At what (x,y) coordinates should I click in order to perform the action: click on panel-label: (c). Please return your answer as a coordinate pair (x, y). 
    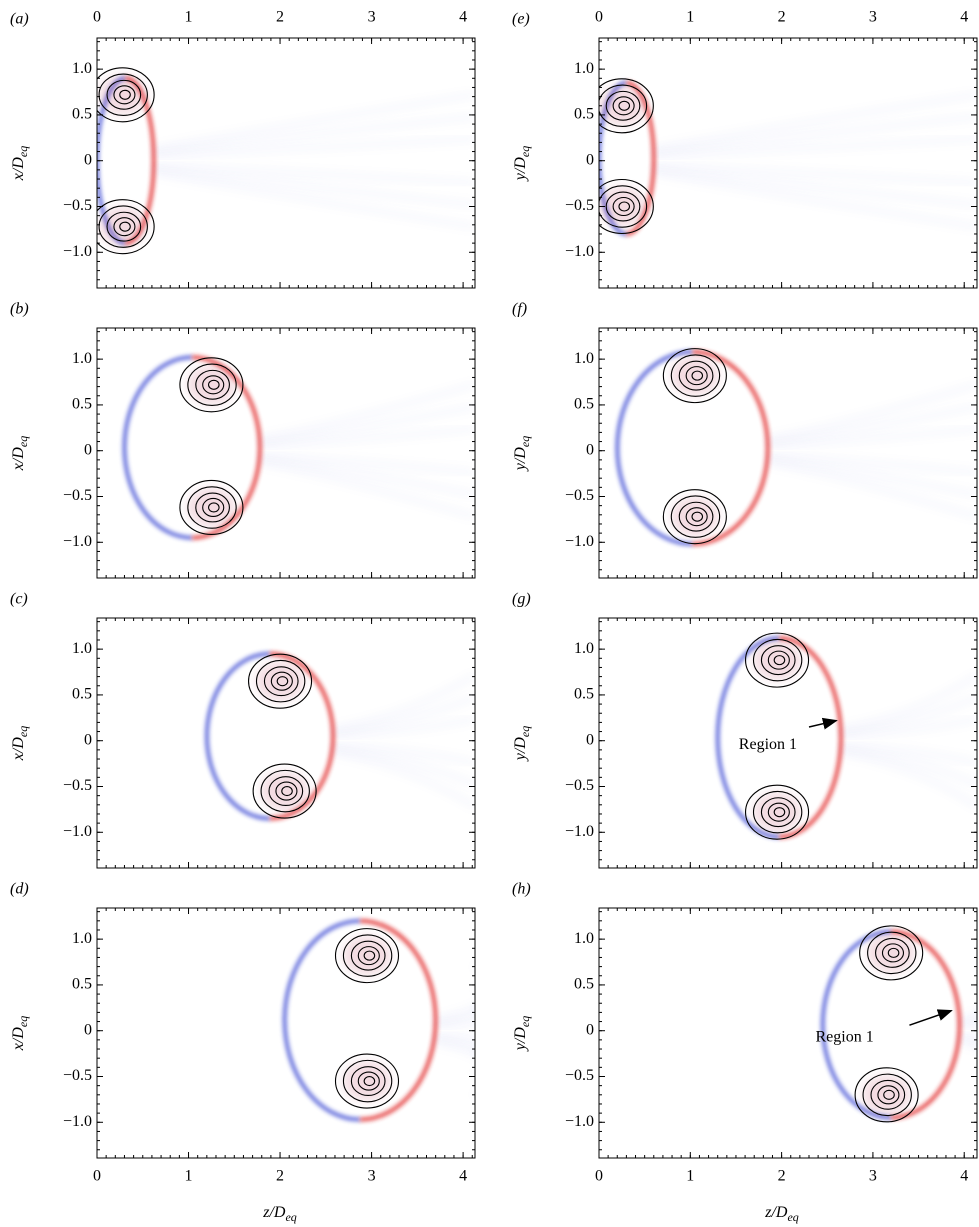
    Looking at the image, I should click on (19, 599).